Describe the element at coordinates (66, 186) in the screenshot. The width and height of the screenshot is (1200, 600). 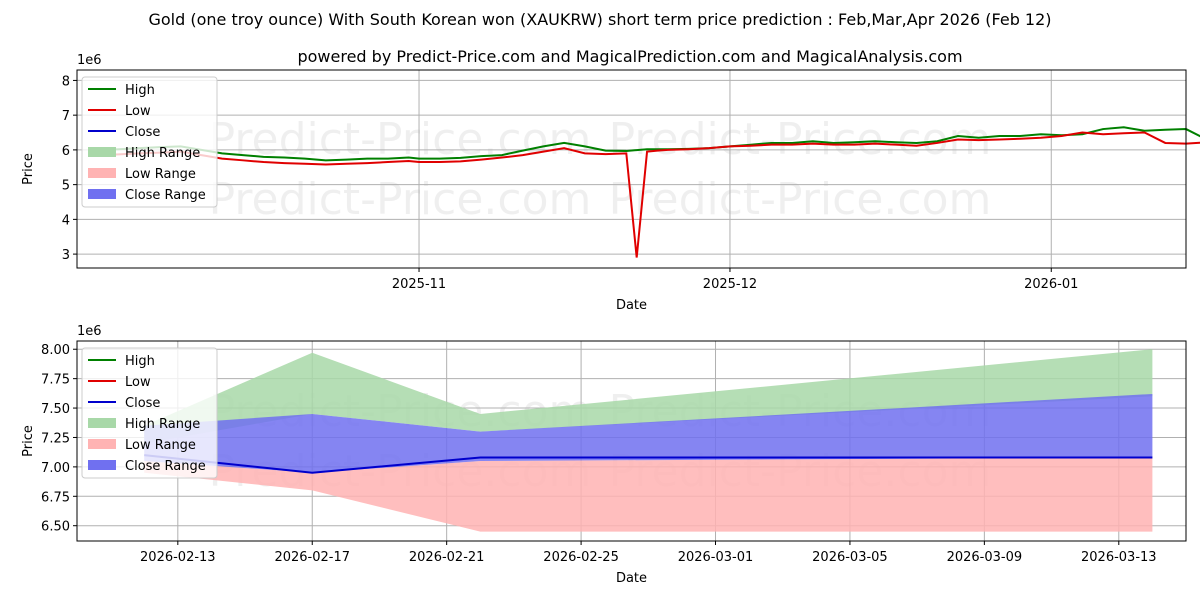
I see `y-tick-label: 5` at that location.